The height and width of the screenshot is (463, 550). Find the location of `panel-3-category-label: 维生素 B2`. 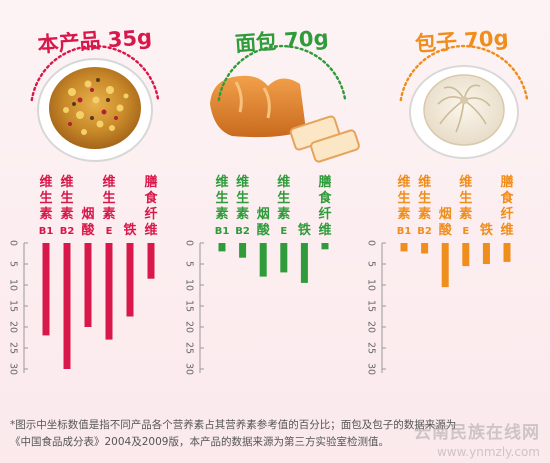

panel-3-category-label: 维生素 B2 is located at coordinates (424, 205).